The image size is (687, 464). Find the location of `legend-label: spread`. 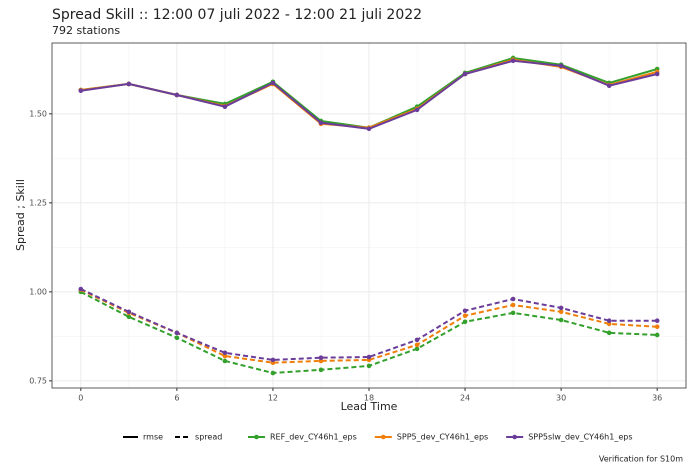

legend-label: spread is located at coordinates (208, 437).